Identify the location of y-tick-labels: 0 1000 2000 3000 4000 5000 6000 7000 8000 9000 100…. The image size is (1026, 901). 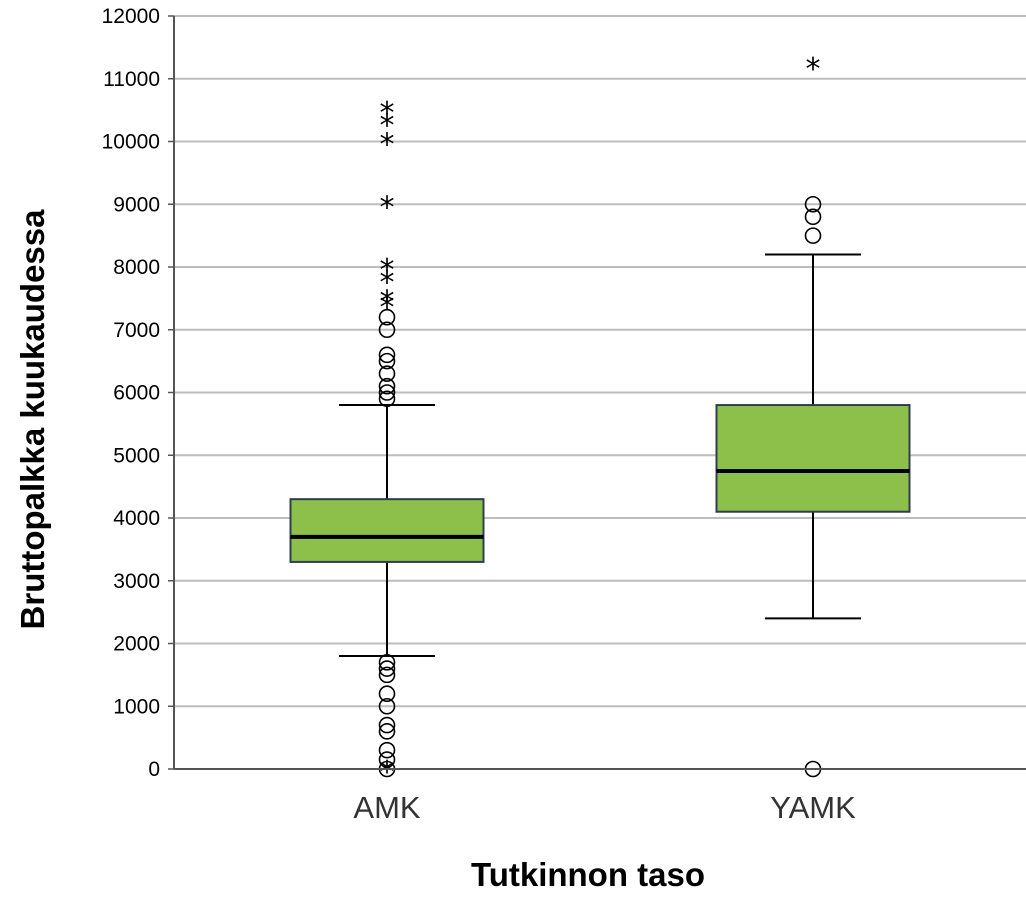
(131, 393).